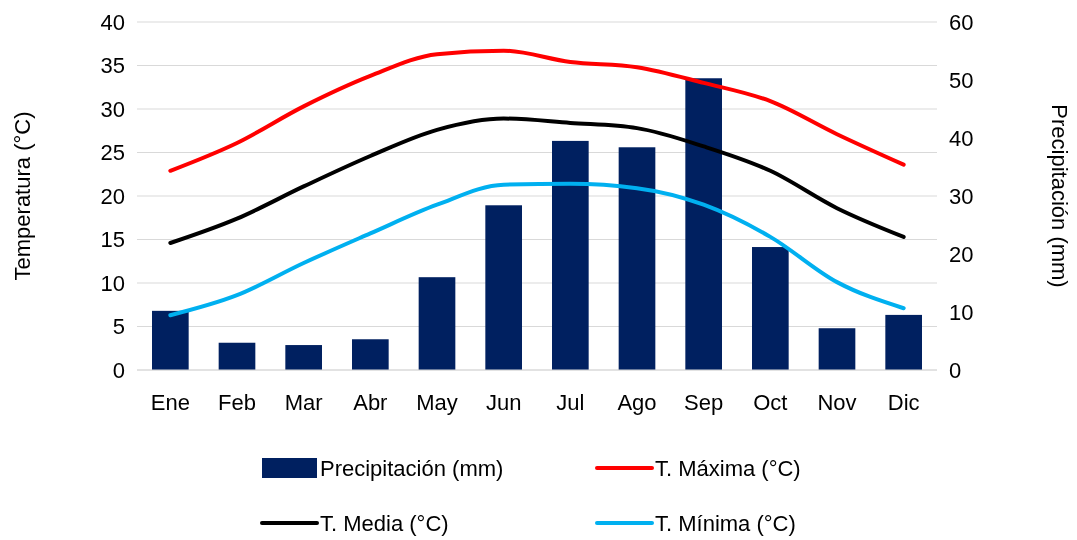 The height and width of the screenshot is (540, 1077). Describe the element at coordinates (570, 402) in the screenshot. I see `x-tick-label: Jul` at that location.